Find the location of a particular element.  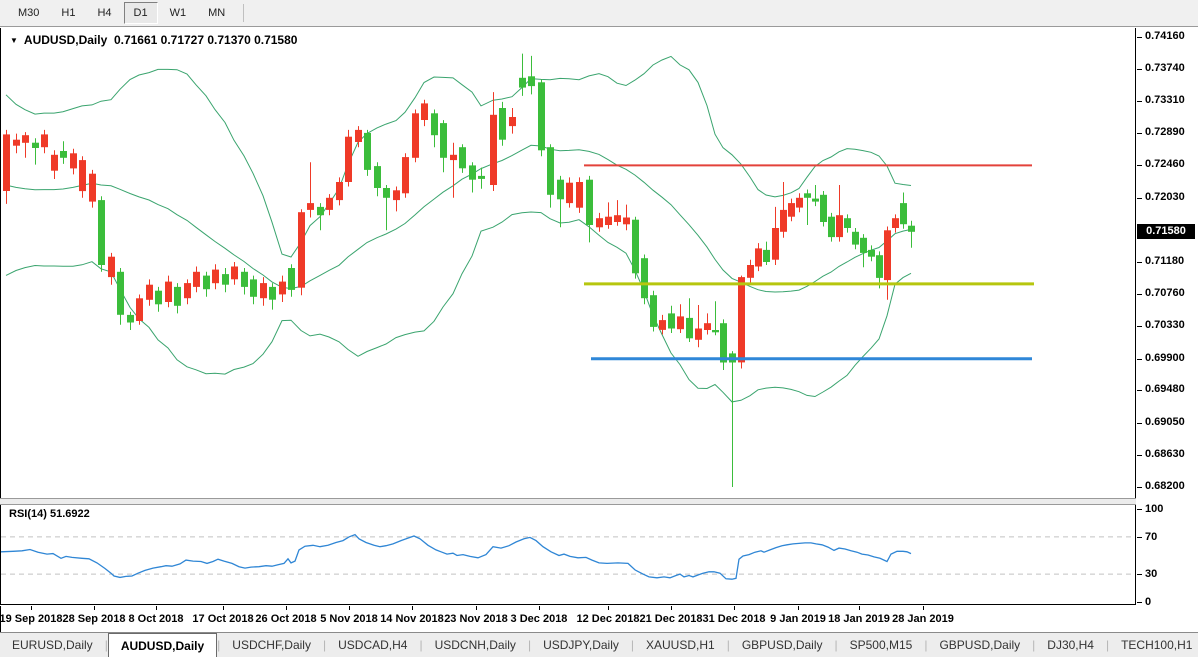

date-tick-label: 31 Dec 2018 is located at coordinates (734, 619).